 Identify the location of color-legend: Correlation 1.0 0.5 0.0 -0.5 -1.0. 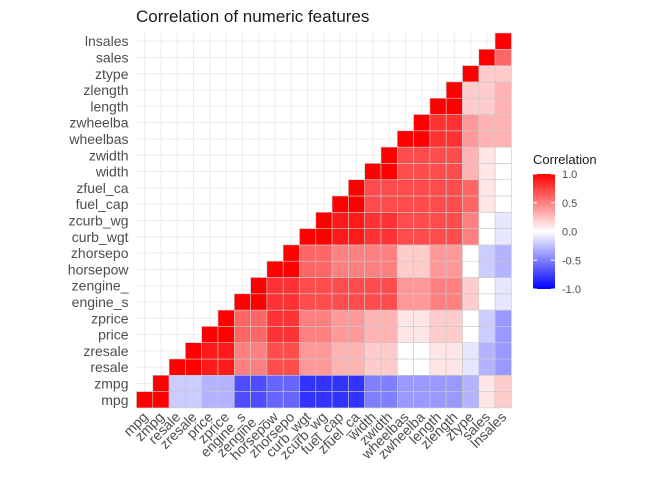
(565, 224).